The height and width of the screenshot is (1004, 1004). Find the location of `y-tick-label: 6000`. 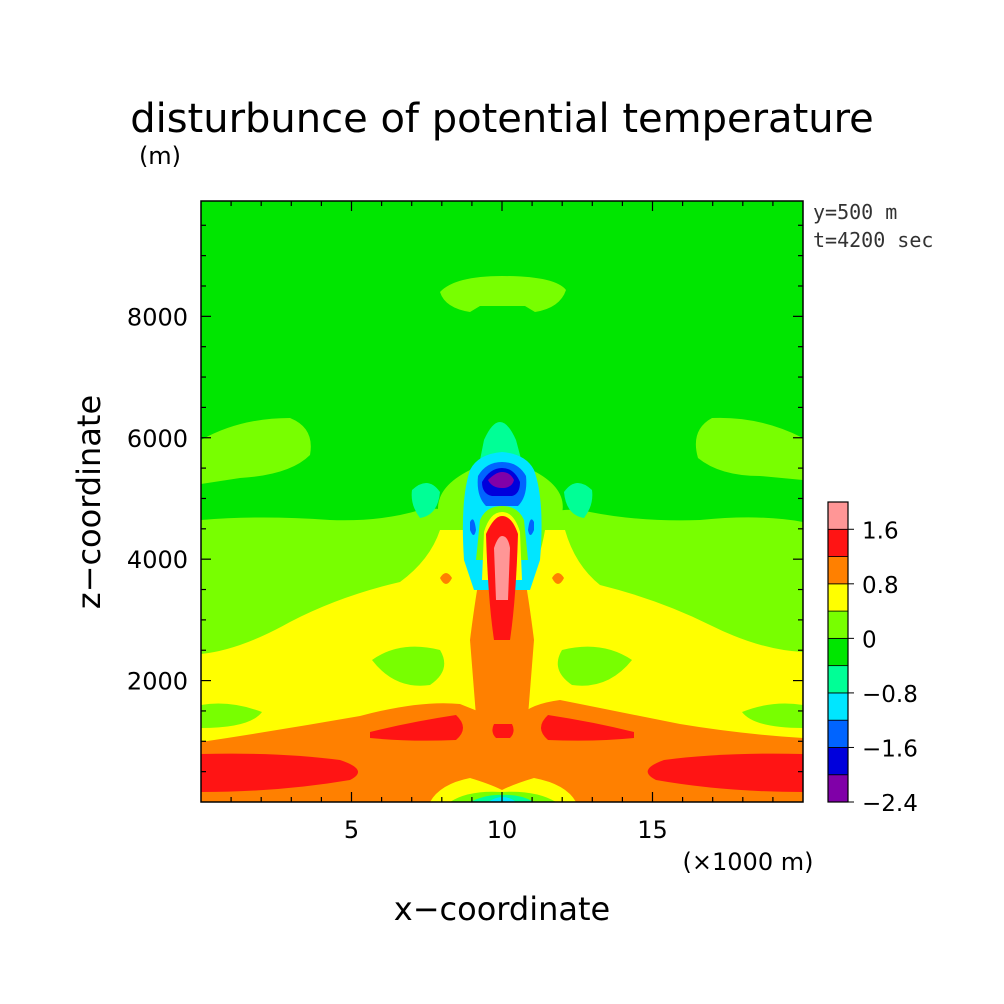

y-tick-label: 6000 is located at coordinates (157, 439).